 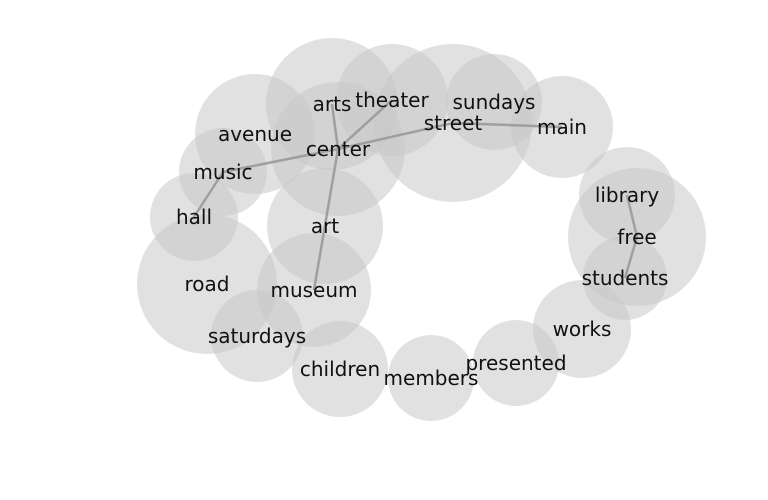 I want to click on bubble-saturdays, so click(x=257, y=336).